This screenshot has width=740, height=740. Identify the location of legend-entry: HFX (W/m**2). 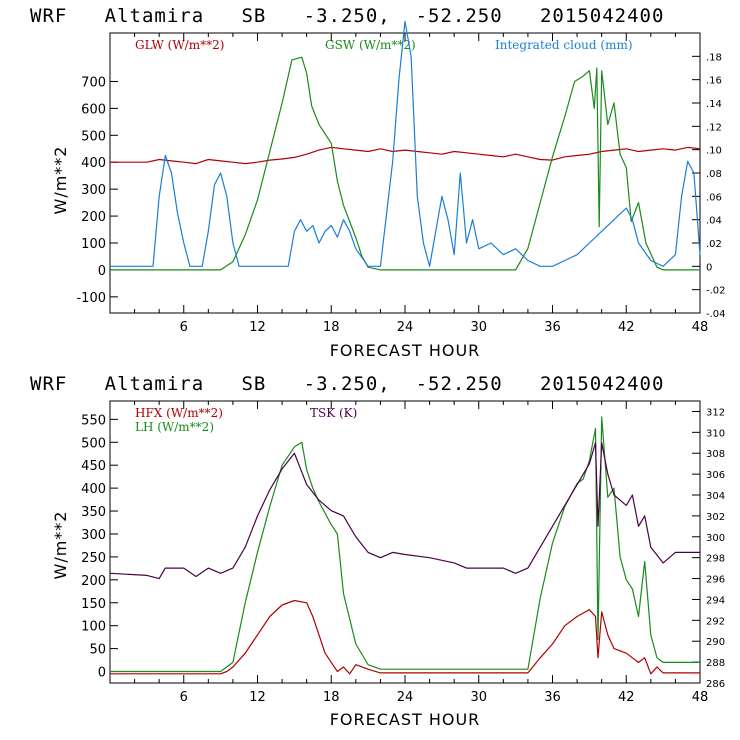
(179, 413).